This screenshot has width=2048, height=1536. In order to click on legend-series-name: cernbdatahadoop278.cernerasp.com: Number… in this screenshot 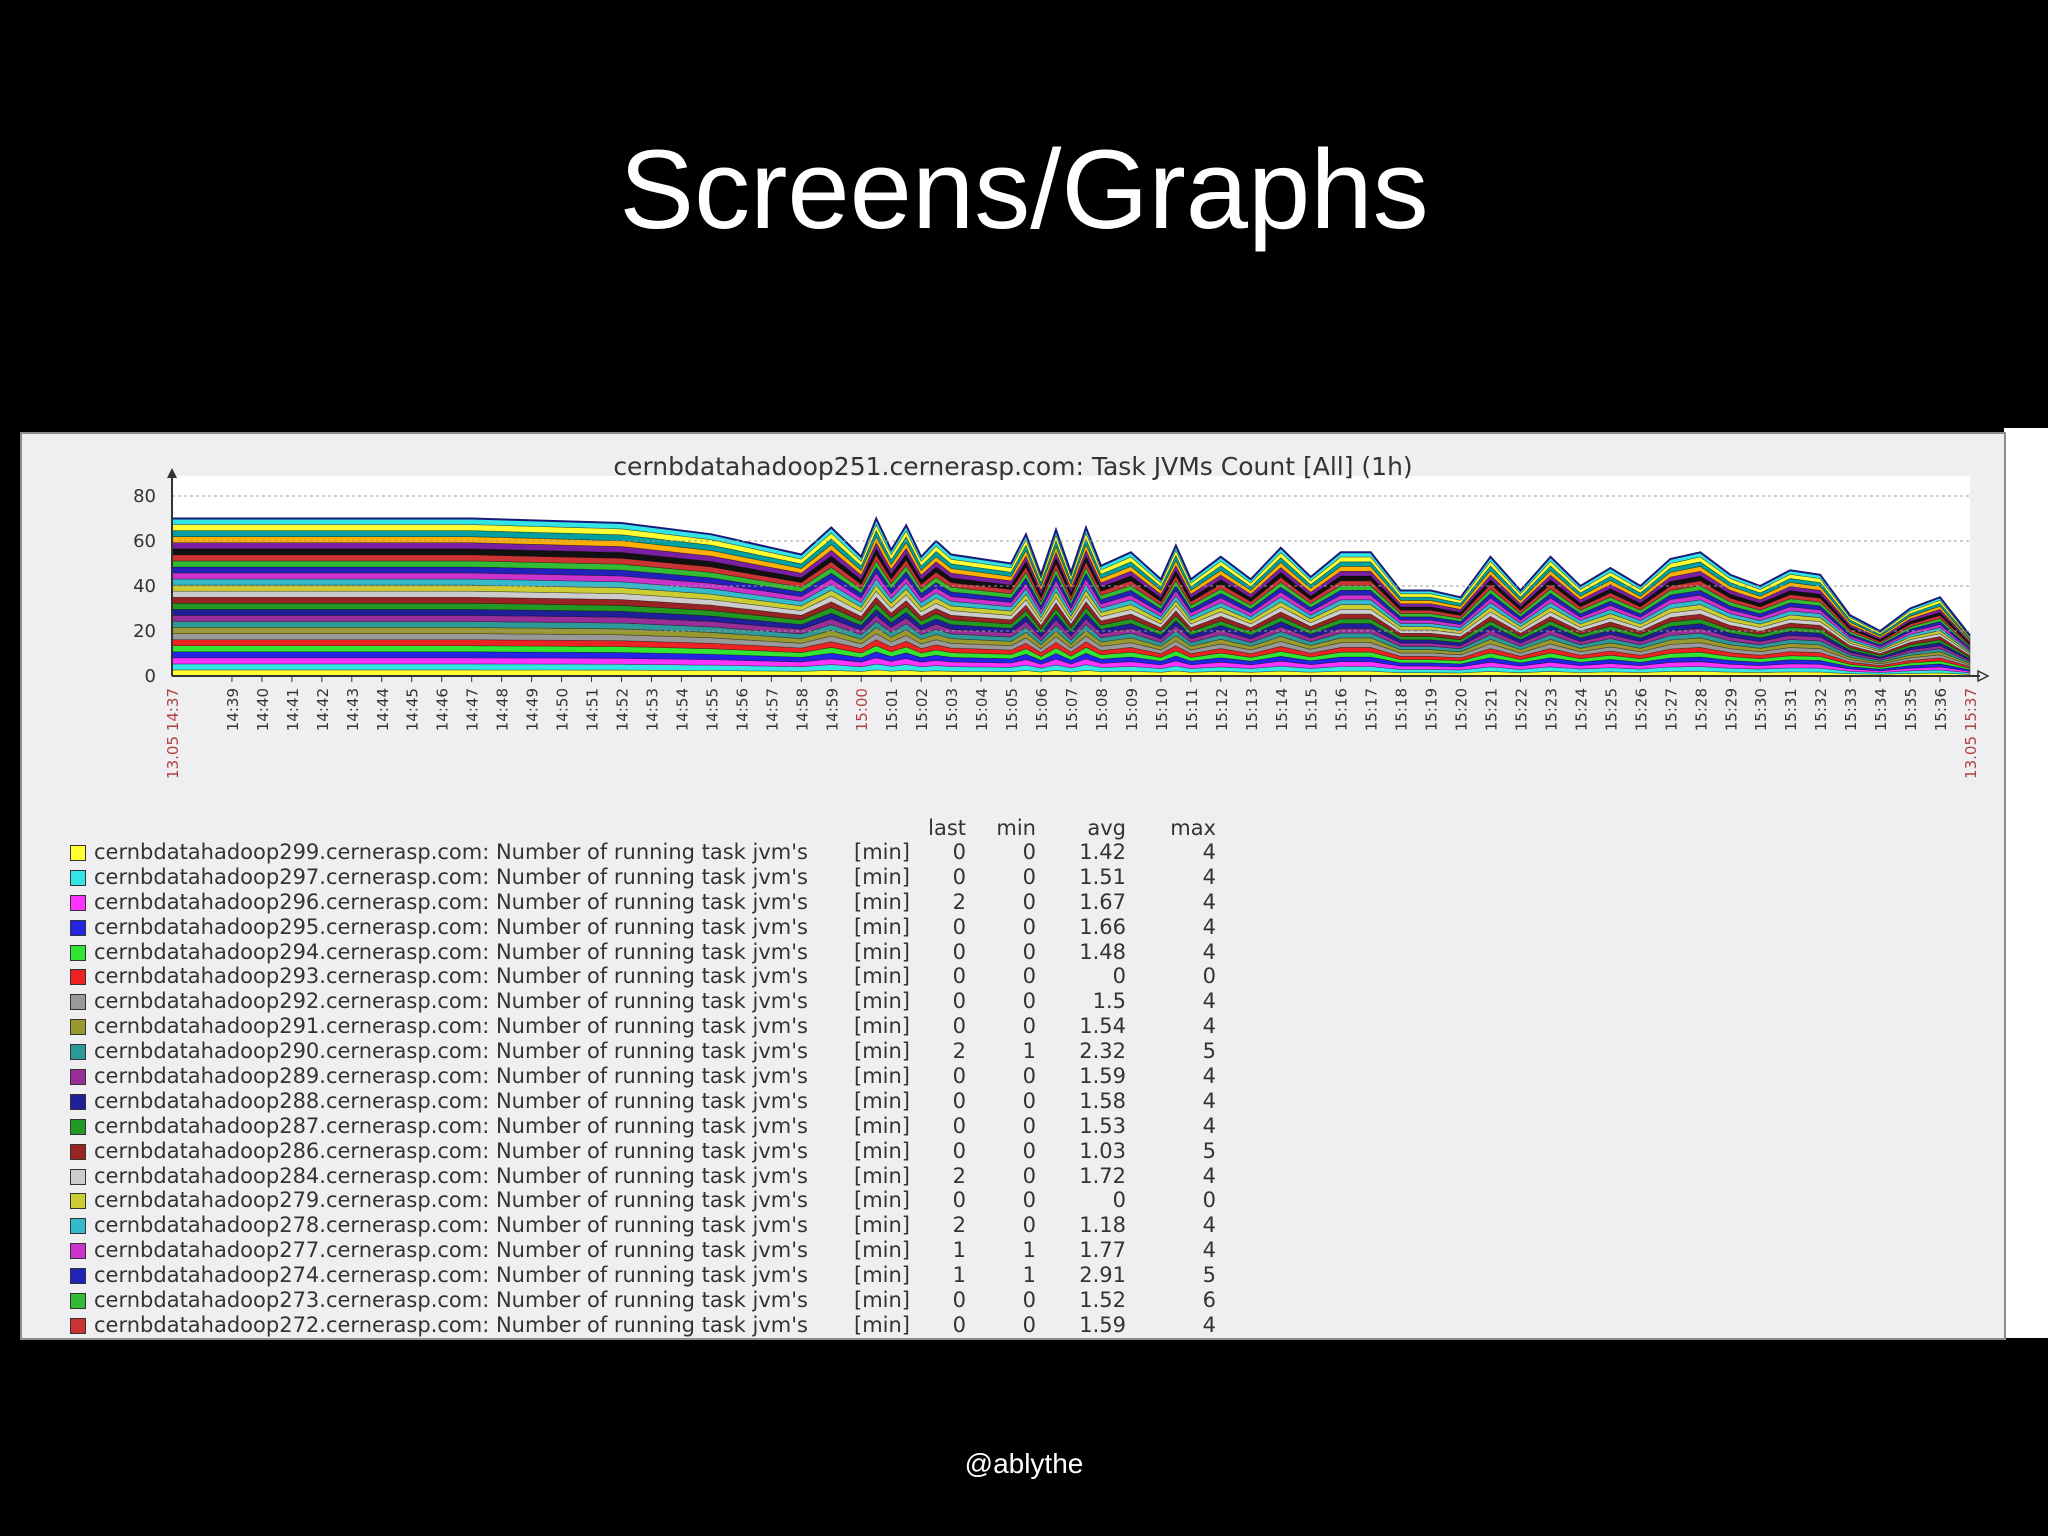, I will do `click(451, 1225)`.